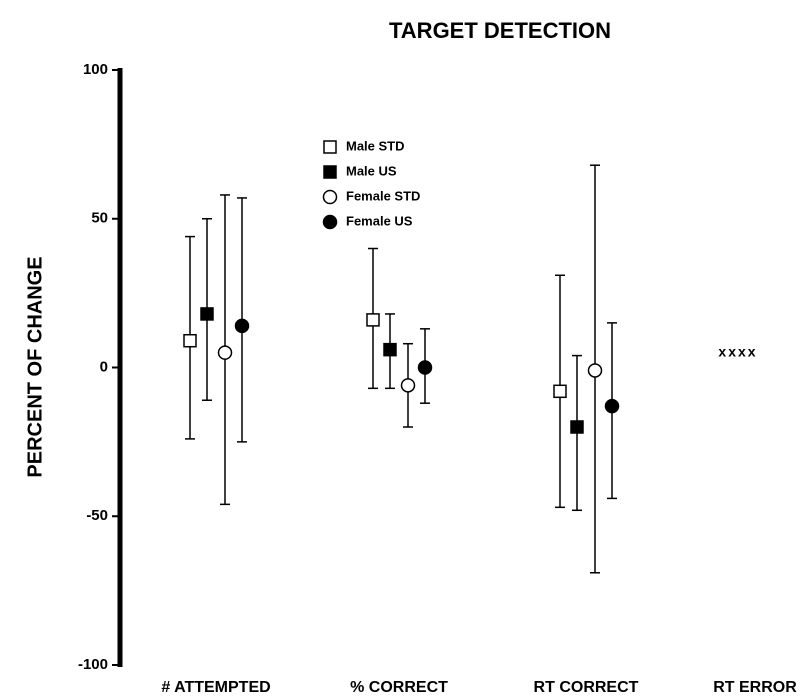 The height and width of the screenshot is (698, 801). I want to click on chart-title: TARGET DETECTION, so click(500, 30).